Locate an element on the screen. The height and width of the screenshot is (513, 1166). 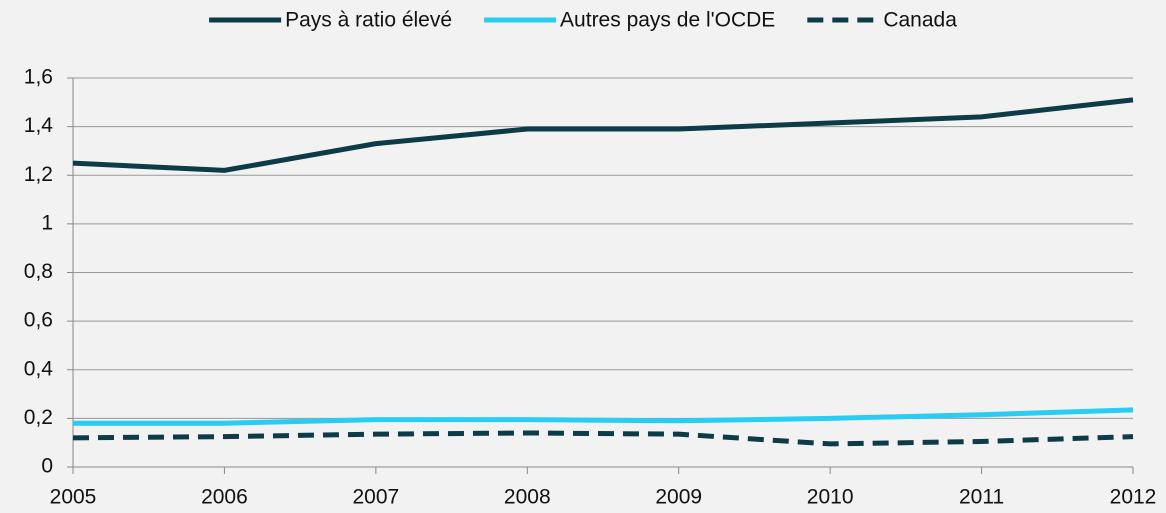
x-tick-label: 2011 is located at coordinates (981, 497).